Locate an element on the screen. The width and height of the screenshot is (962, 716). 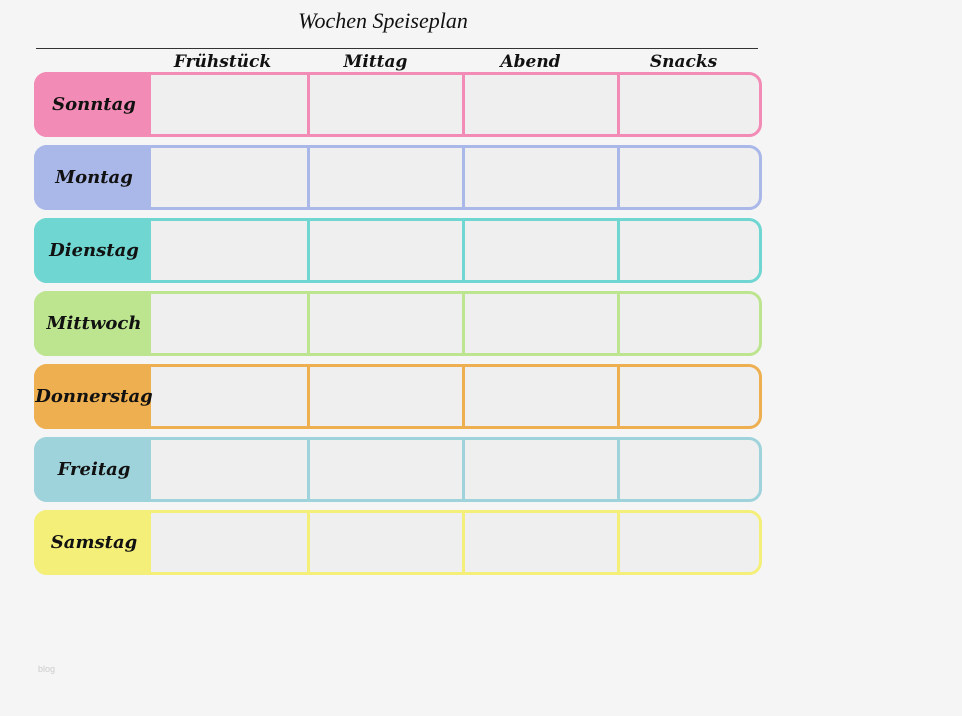
column-header: Abend is located at coordinates (530, 62).